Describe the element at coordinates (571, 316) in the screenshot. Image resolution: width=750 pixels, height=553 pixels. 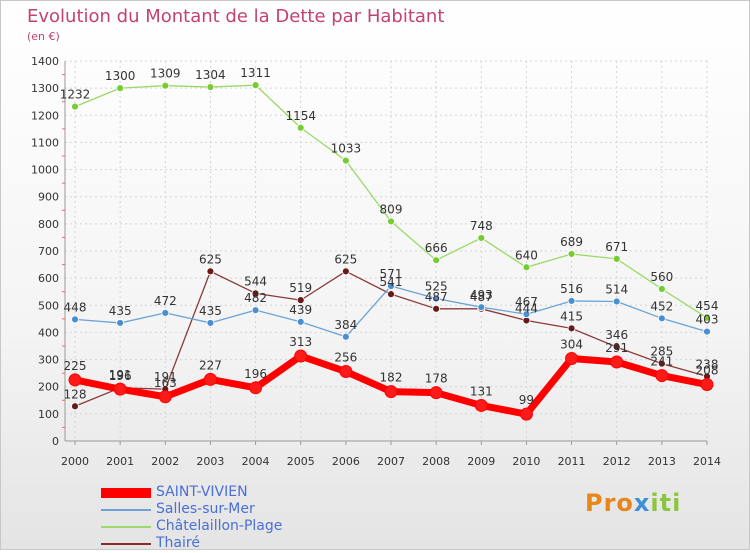
I see `data-label: 415` at that location.